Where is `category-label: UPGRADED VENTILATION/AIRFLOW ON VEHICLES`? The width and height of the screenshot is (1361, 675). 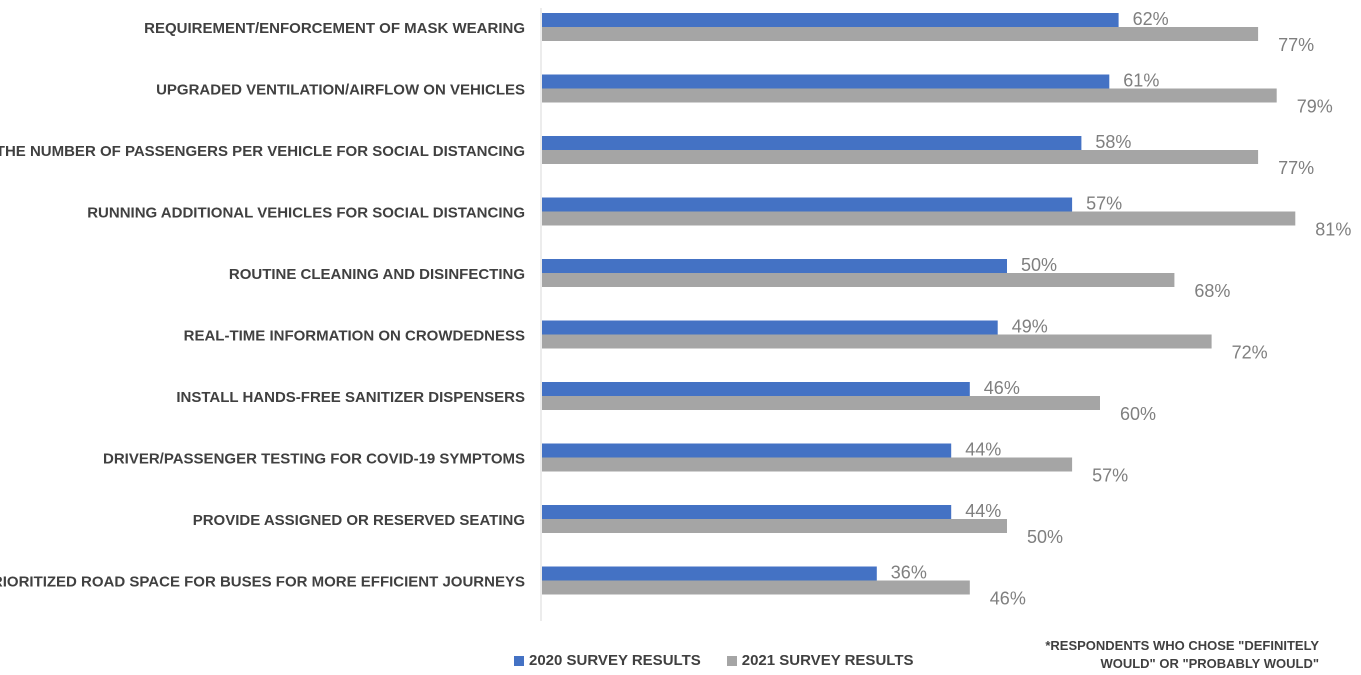 category-label: UPGRADED VENTILATION/AIRFLOW ON VEHICLES is located at coordinates (340, 90).